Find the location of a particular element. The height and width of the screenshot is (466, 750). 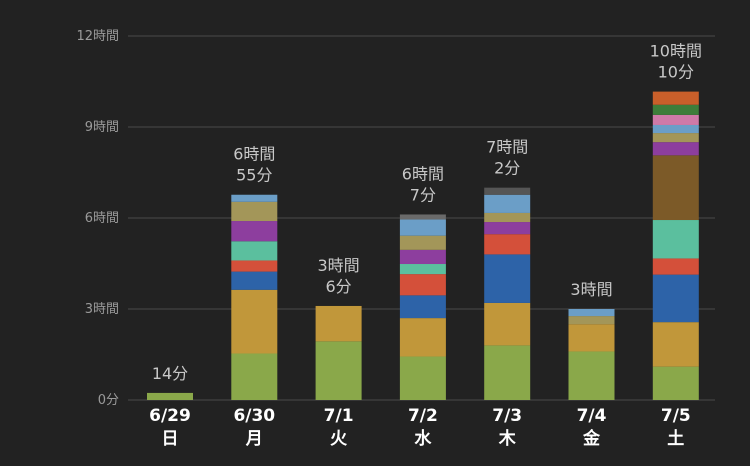

total-label: 14分 is located at coordinates (170, 373).